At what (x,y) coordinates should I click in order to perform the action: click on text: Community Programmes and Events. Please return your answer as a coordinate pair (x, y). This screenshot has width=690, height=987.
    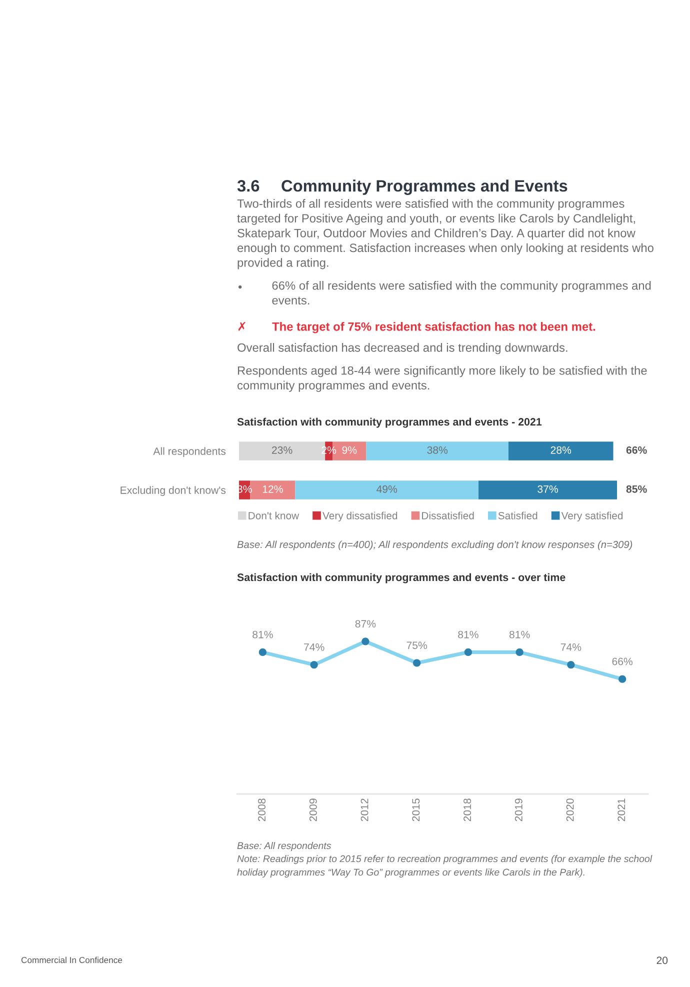
    Looking at the image, I should click on (425, 187).